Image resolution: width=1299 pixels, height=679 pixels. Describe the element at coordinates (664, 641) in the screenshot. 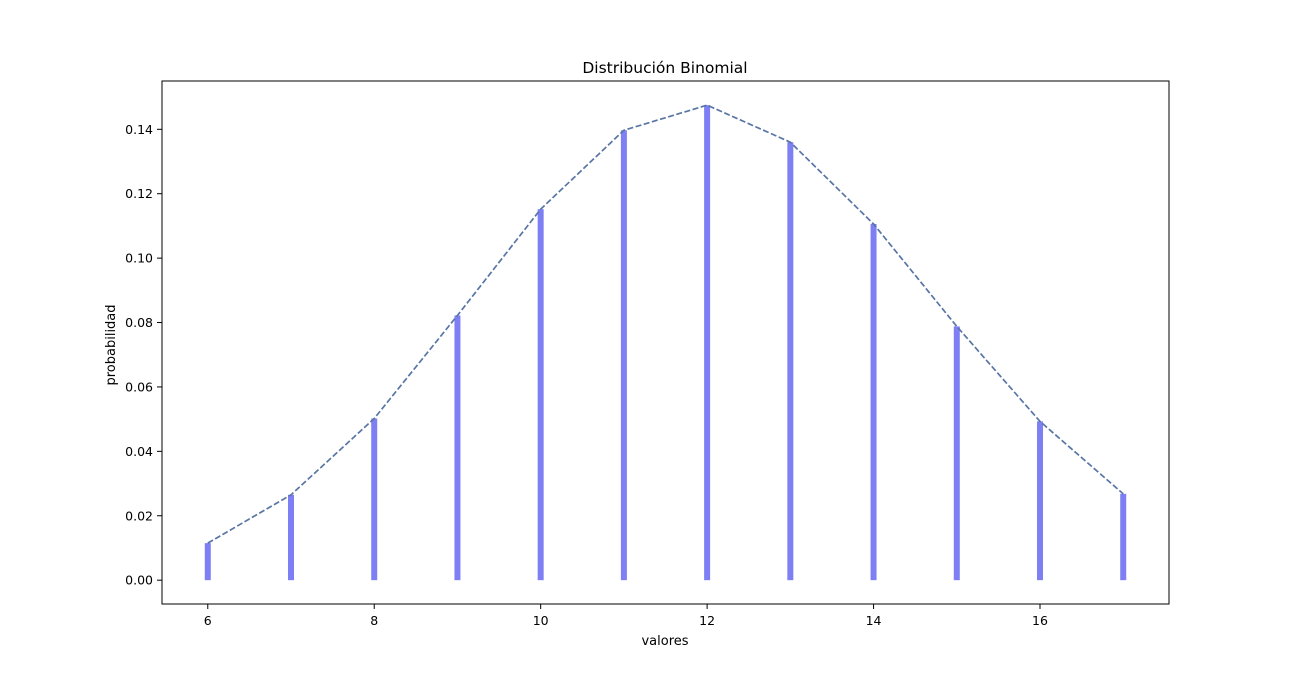

I see `x-axis-label: valores` at that location.